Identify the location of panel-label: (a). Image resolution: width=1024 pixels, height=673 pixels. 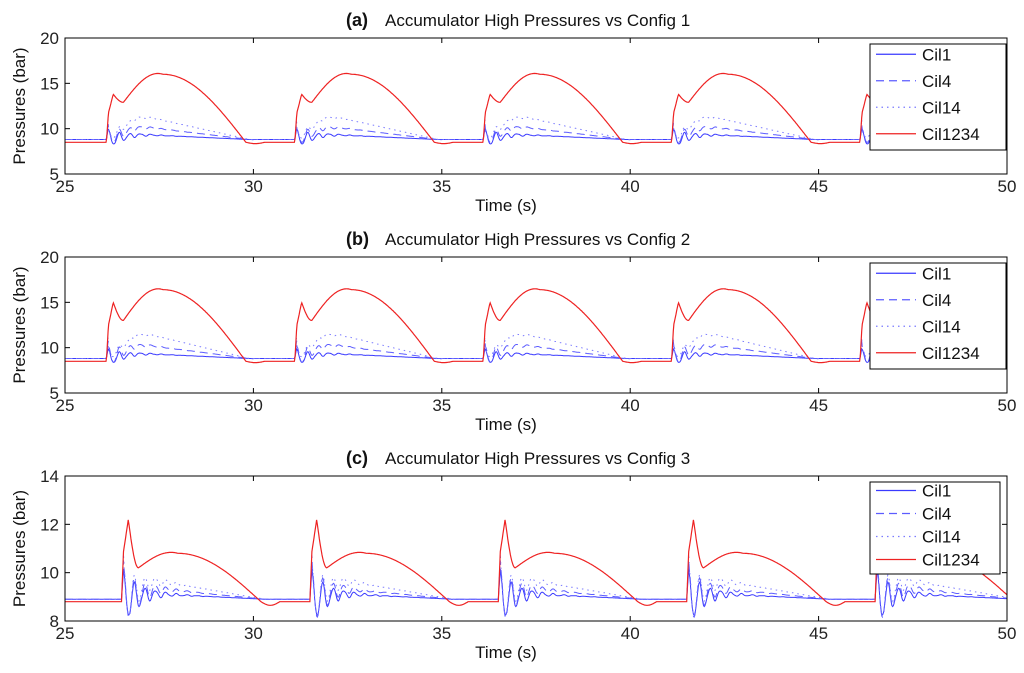
(357, 20).